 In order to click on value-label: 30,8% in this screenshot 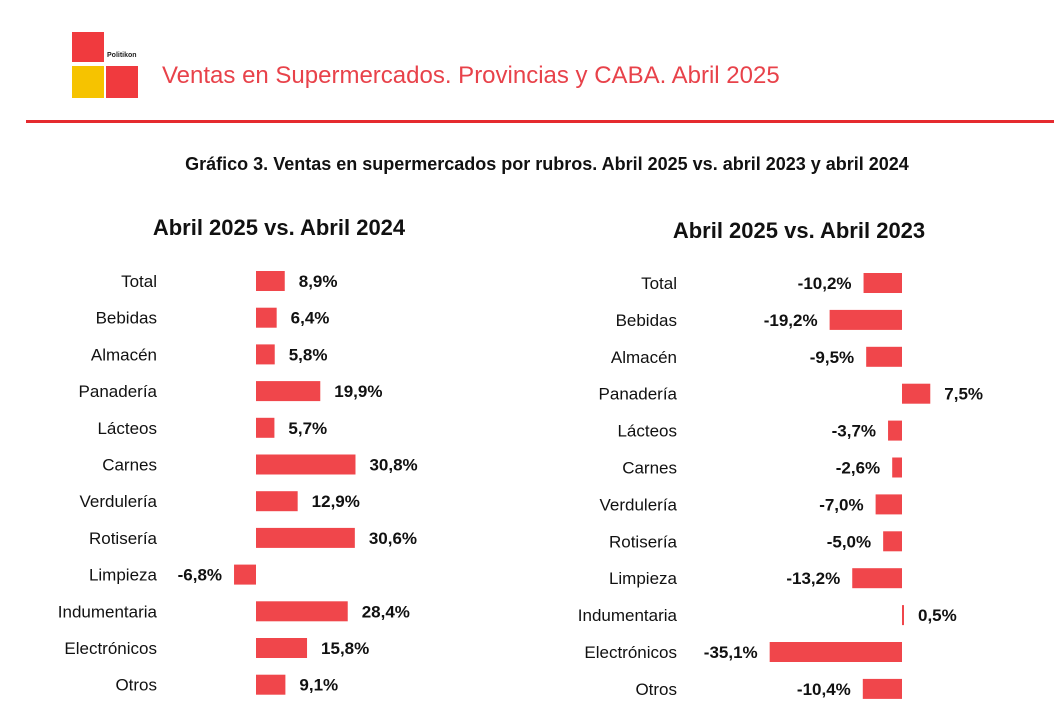, I will do `click(393, 465)`.